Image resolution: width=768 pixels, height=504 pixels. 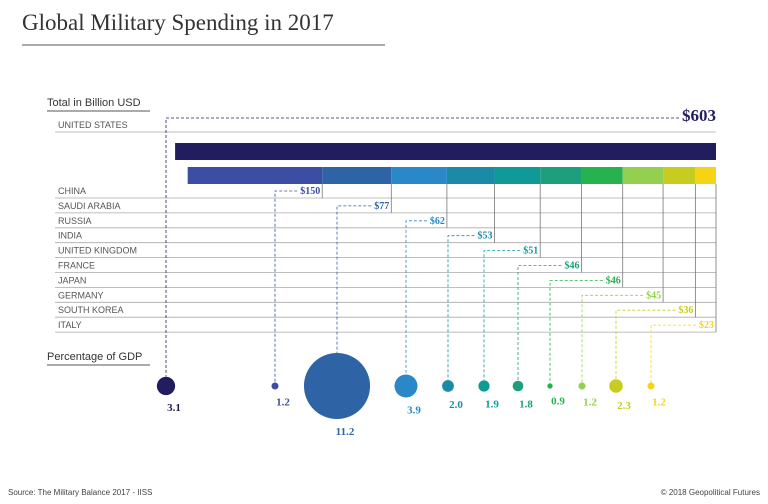 I want to click on country-label: SOUTH KOREA, so click(x=91, y=310).